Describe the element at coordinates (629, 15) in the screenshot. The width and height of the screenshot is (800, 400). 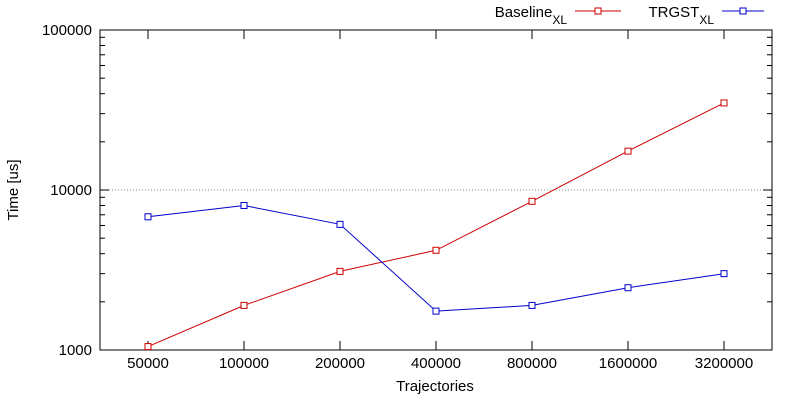
I see `legend: BaselineXL TRGSTXL` at that location.